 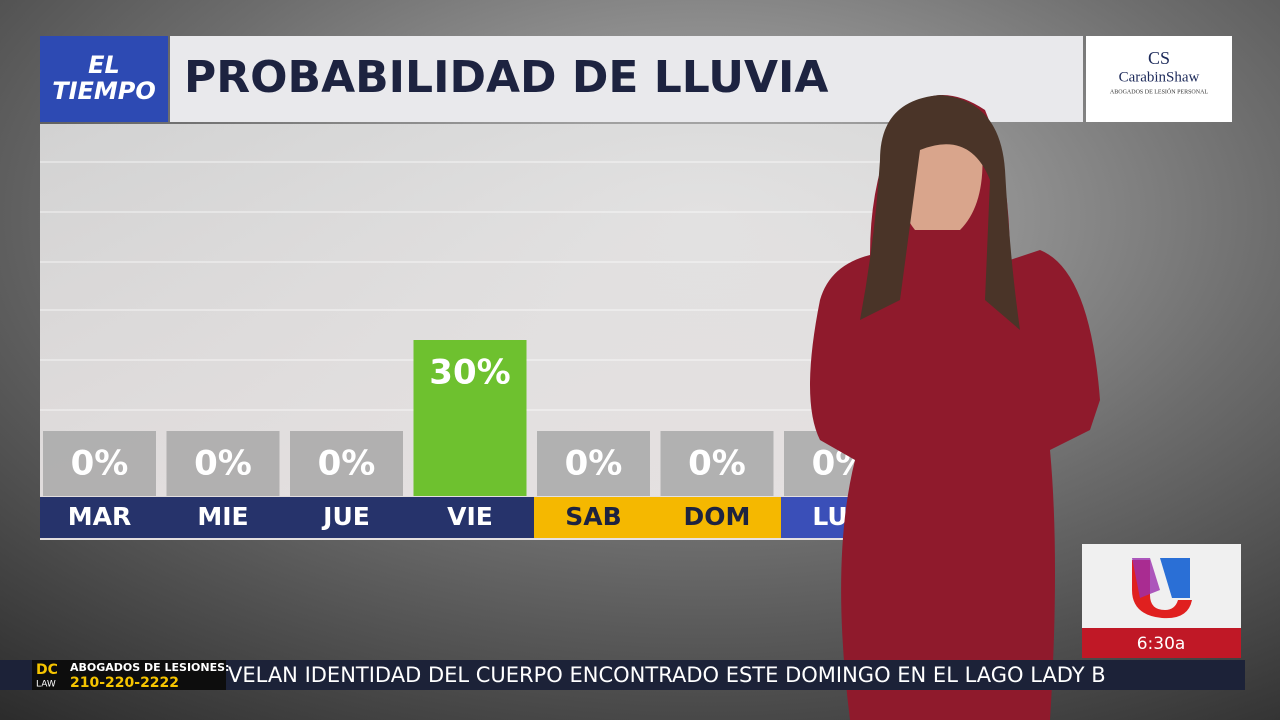 I want to click on ticker-ad, so click(x=129, y=675).